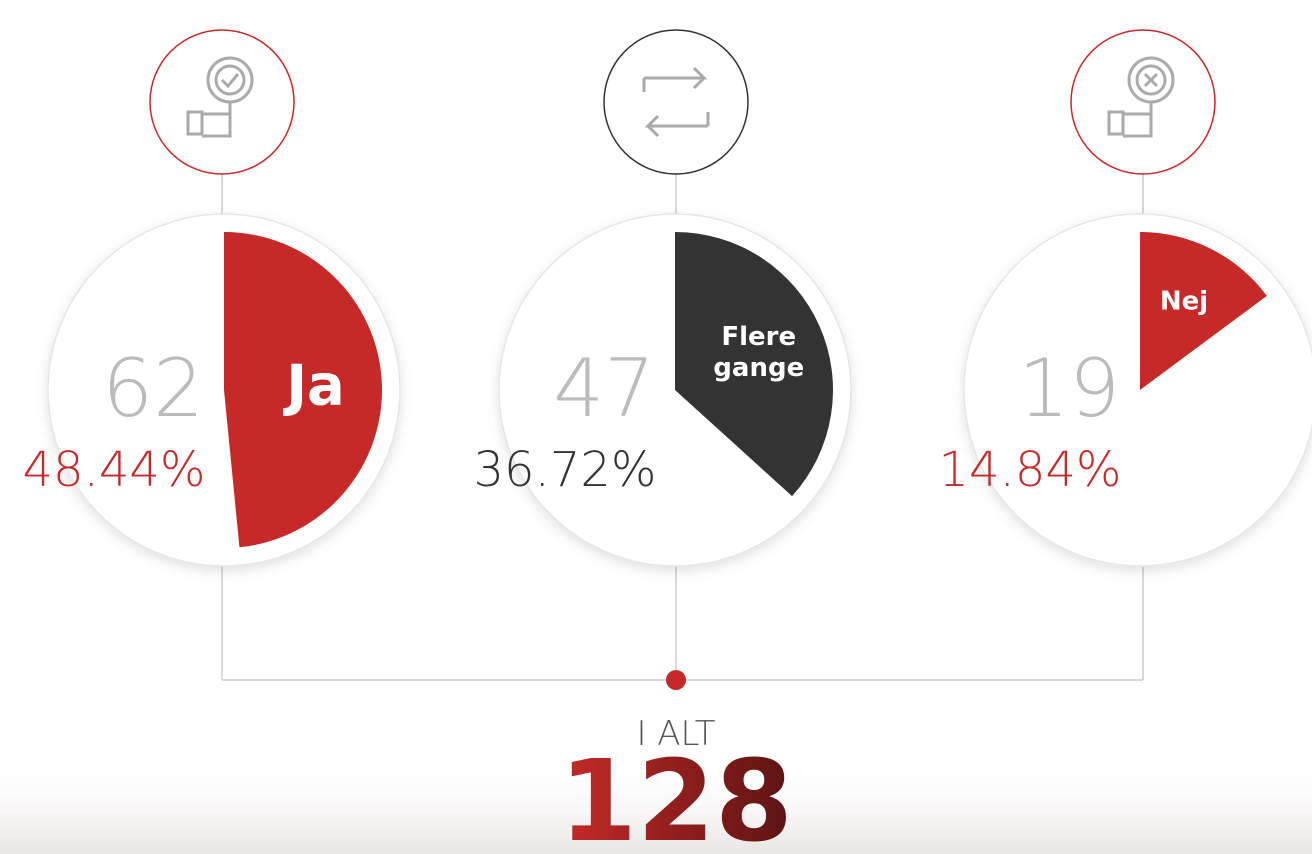 The image size is (1312, 854). What do you see at coordinates (1069, 388) in the screenshot?
I see `count: 19` at bounding box center [1069, 388].